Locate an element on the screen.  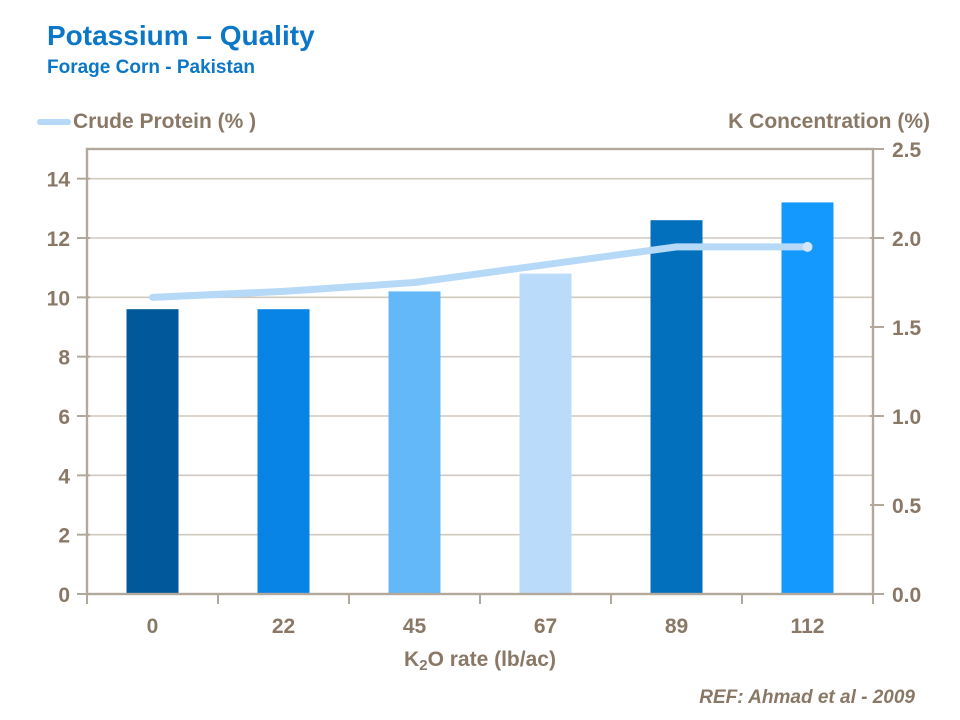
left-axis-tick-label: 6 is located at coordinates (64, 417).